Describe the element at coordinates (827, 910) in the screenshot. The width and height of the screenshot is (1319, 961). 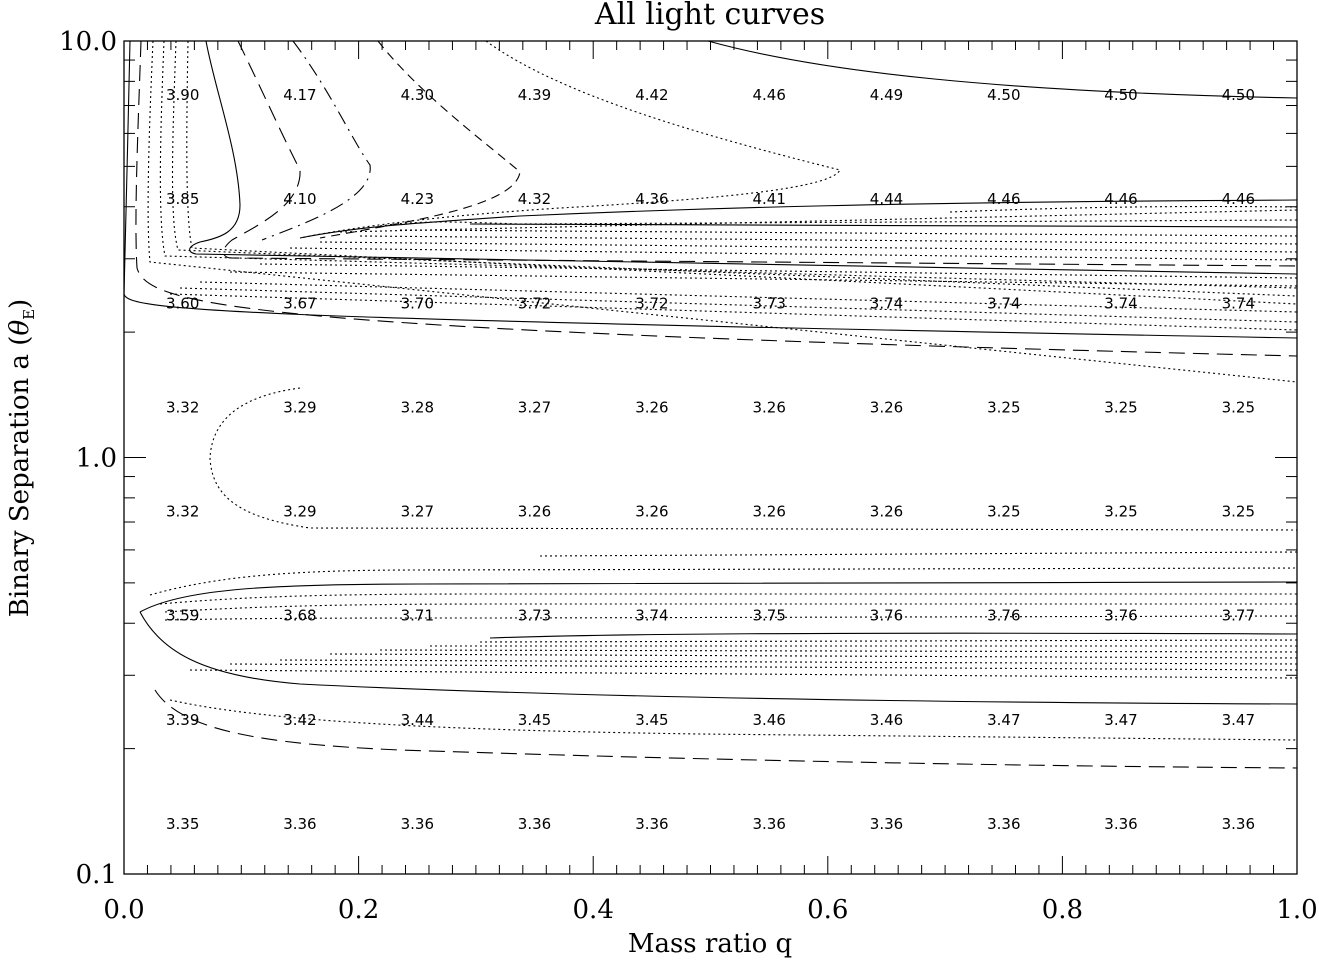
I see `x-tick-label: 0.6` at that location.